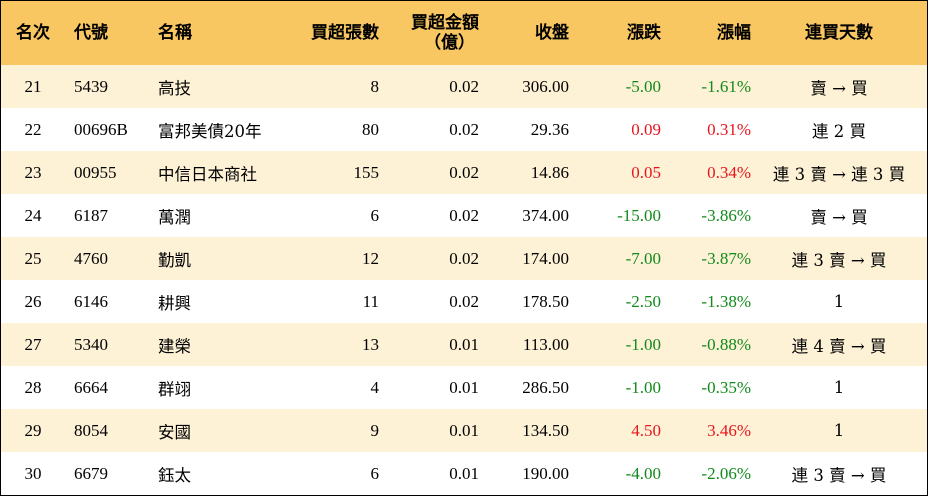 The height and width of the screenshot is (496, 928). I want to click on table-row: 28 6664 群翊 4 0.01 286.50 -1.00 -0.35% 1, so click(464, 387).